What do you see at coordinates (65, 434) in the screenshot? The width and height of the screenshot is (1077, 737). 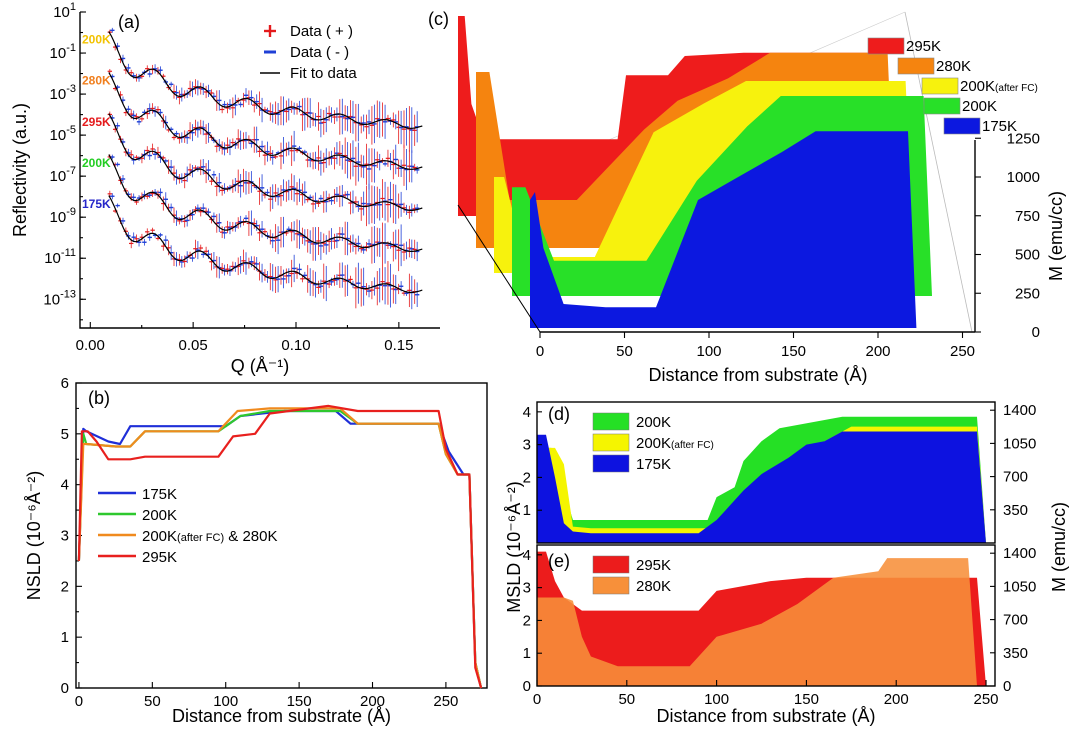 I see `y-tick-label: 5` at bounding box center [65, 434].